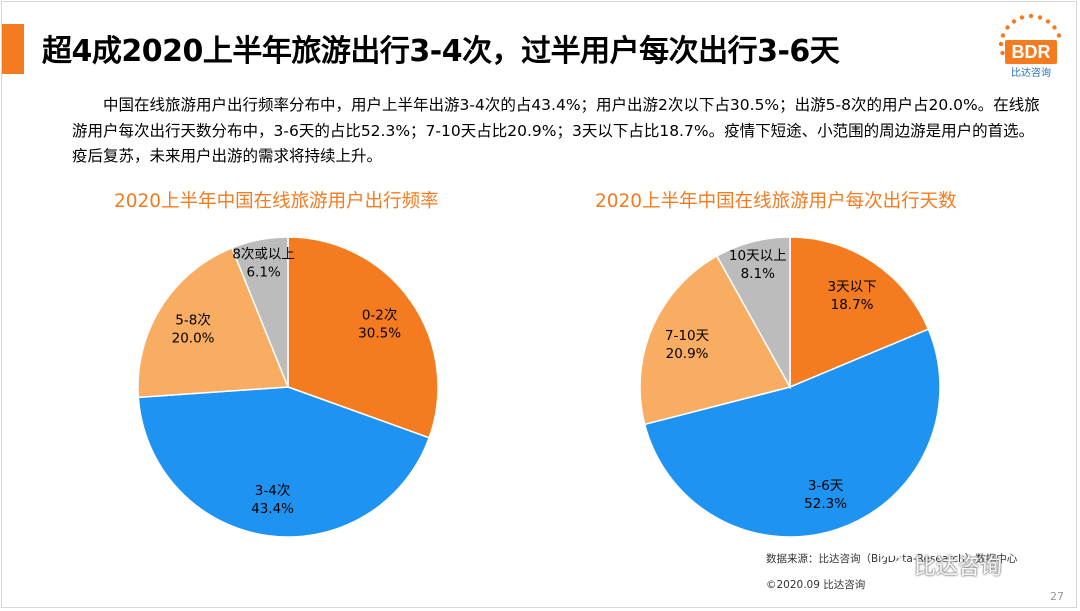  Describe the element at coordinates (758, 256) in the screenshot. I see `slice-category-label: 10天以上` at that location.